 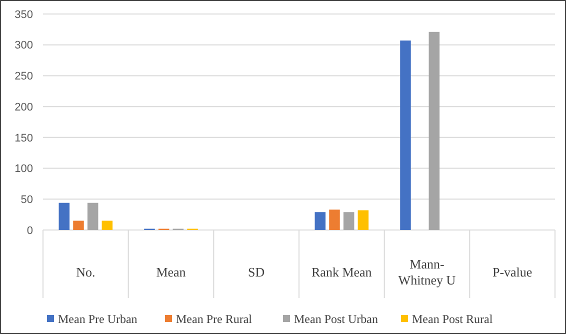 I want to click on y-tick-label: 50, so click(x=26, y=200).